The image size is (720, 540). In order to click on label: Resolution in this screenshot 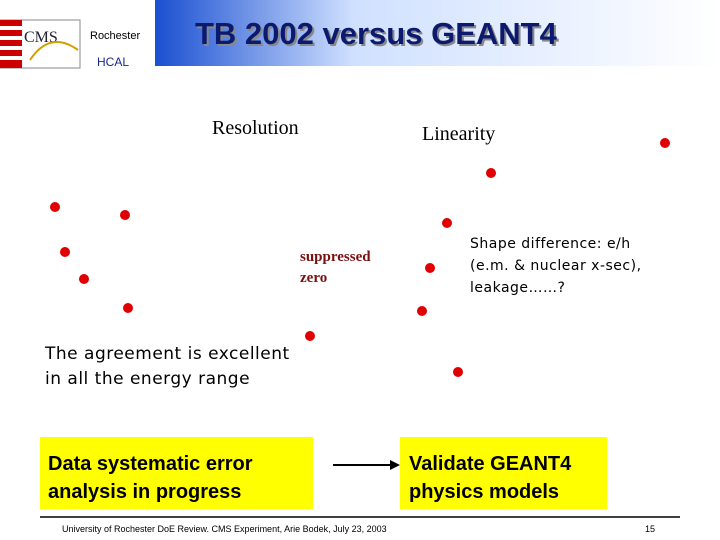, I will do `click(255, 128)`.